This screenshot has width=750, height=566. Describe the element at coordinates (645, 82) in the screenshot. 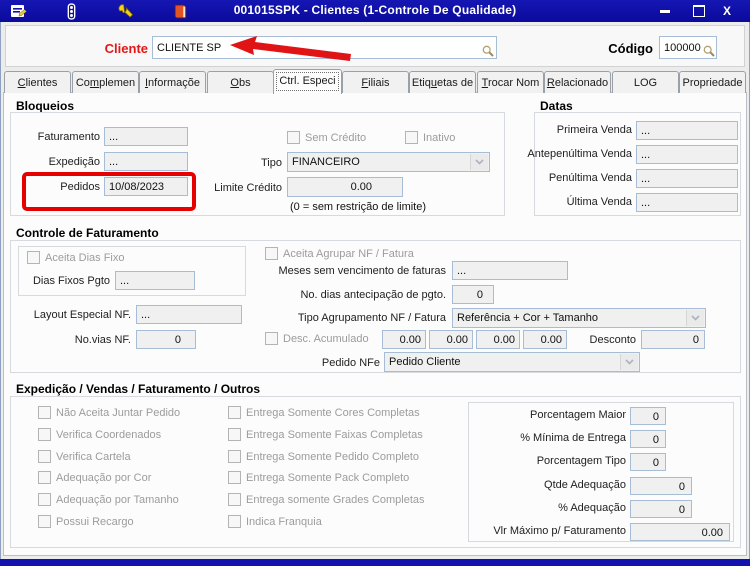

I see `tab-log: LOG` at that location.